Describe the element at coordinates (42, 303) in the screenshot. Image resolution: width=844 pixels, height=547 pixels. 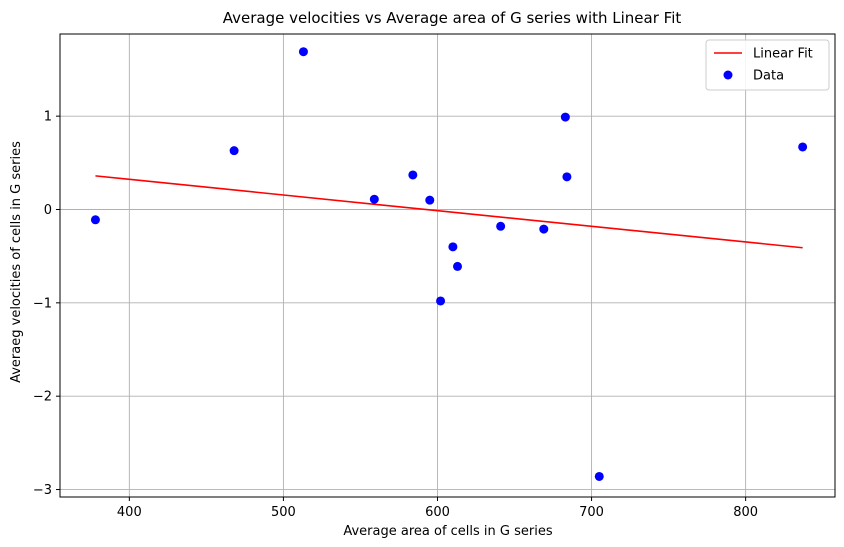
I see `y-tick-label: −1` at that location.